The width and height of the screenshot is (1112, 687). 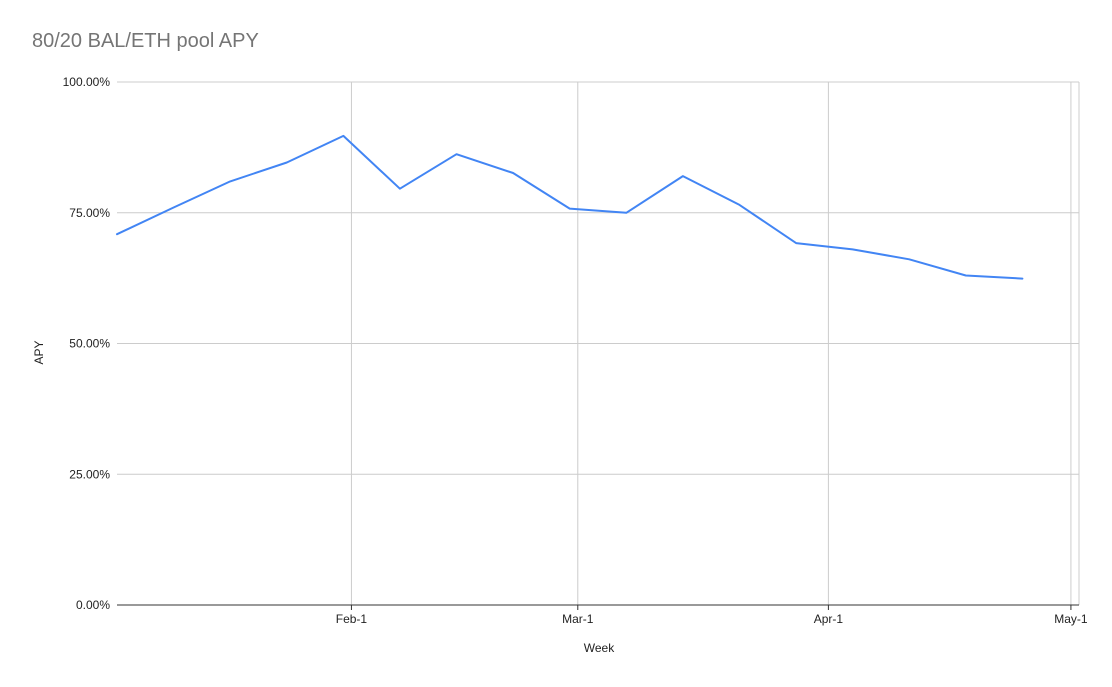 What do you see at coordinates (89, 474) in the screenshot?
I see `y-tick-label: 25.00%` at bounding box center [89, 474].